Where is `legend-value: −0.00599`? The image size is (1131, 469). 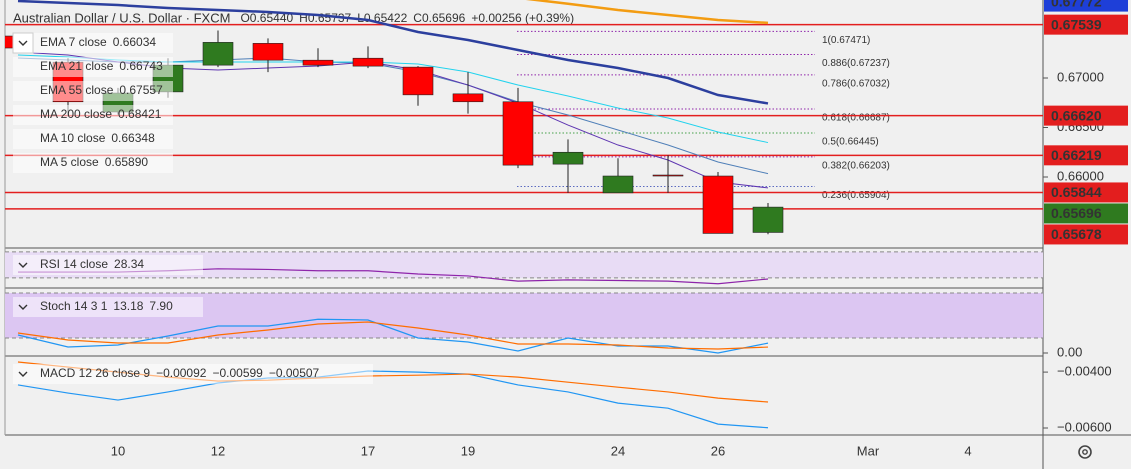
legend-value: −0.00599 is located at coordinates (237, 373).